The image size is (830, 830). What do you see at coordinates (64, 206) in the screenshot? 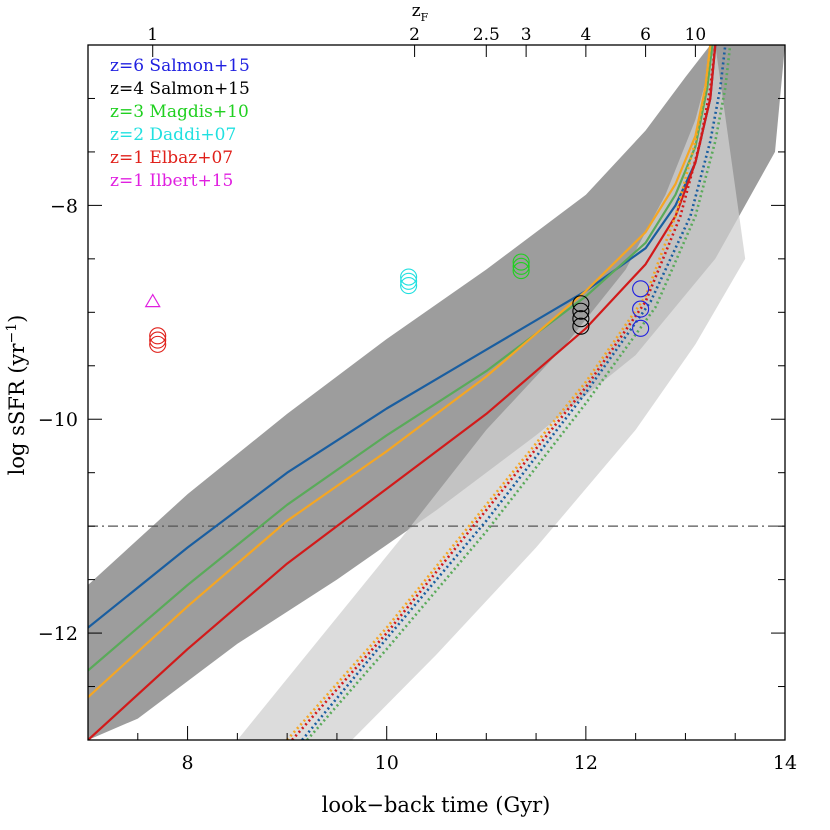
I see `y-tick-label: −8` at bounding box center [64, 206].